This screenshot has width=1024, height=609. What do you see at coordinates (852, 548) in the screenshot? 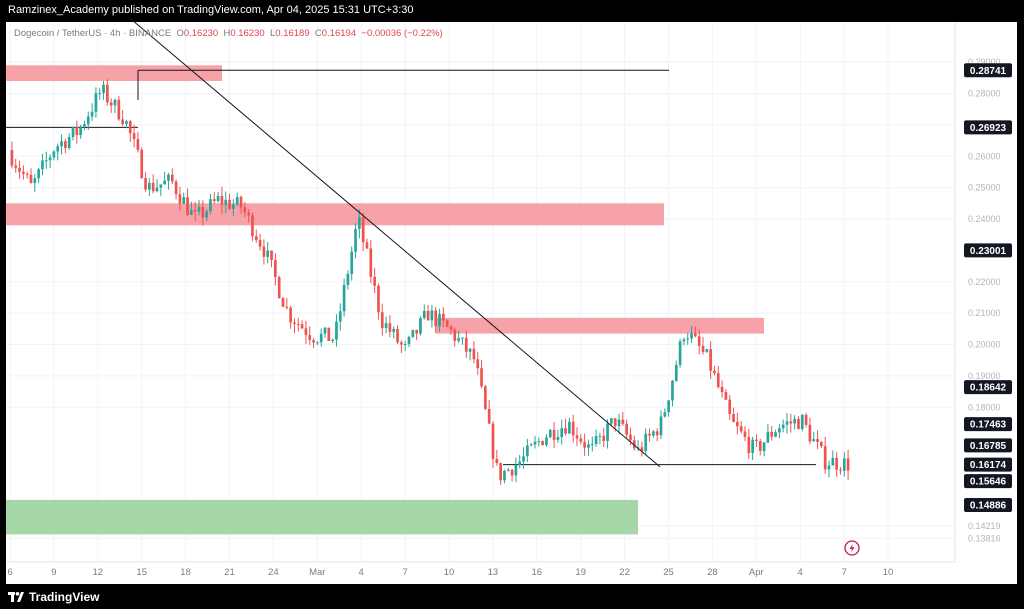
I see `lightning-icon` at bounding box center [852, 548].